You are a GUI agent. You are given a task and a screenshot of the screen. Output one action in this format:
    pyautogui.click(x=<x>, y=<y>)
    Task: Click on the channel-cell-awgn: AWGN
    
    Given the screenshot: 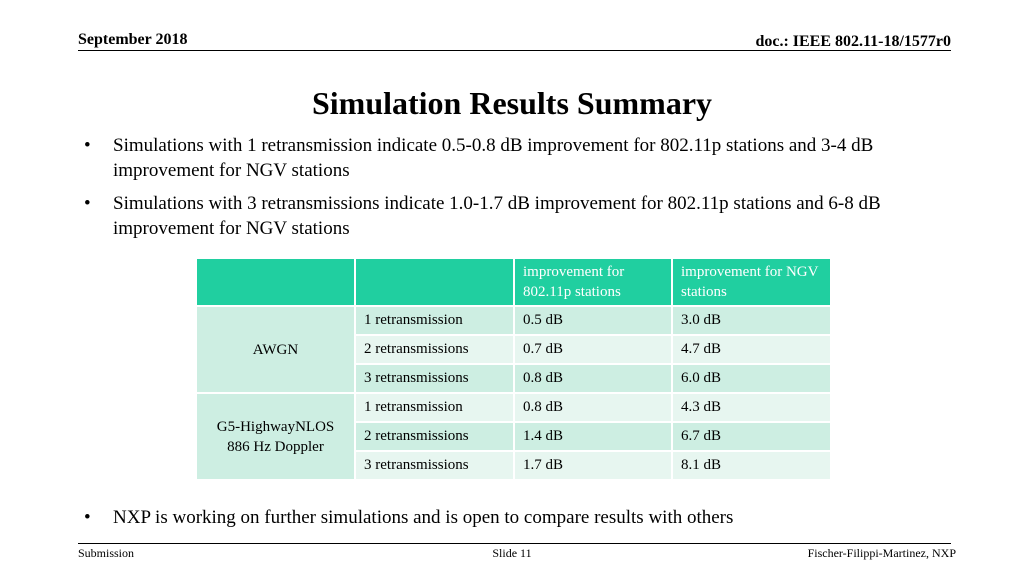 What is the action you would take?
    pyautogui.click(x=275, y=349)
    